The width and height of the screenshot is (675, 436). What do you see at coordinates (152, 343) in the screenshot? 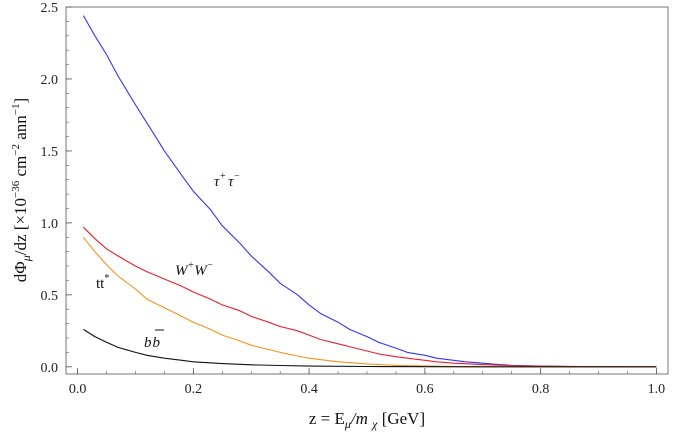
I see `series-label-bb: bb` at bounding box center [152, 343].